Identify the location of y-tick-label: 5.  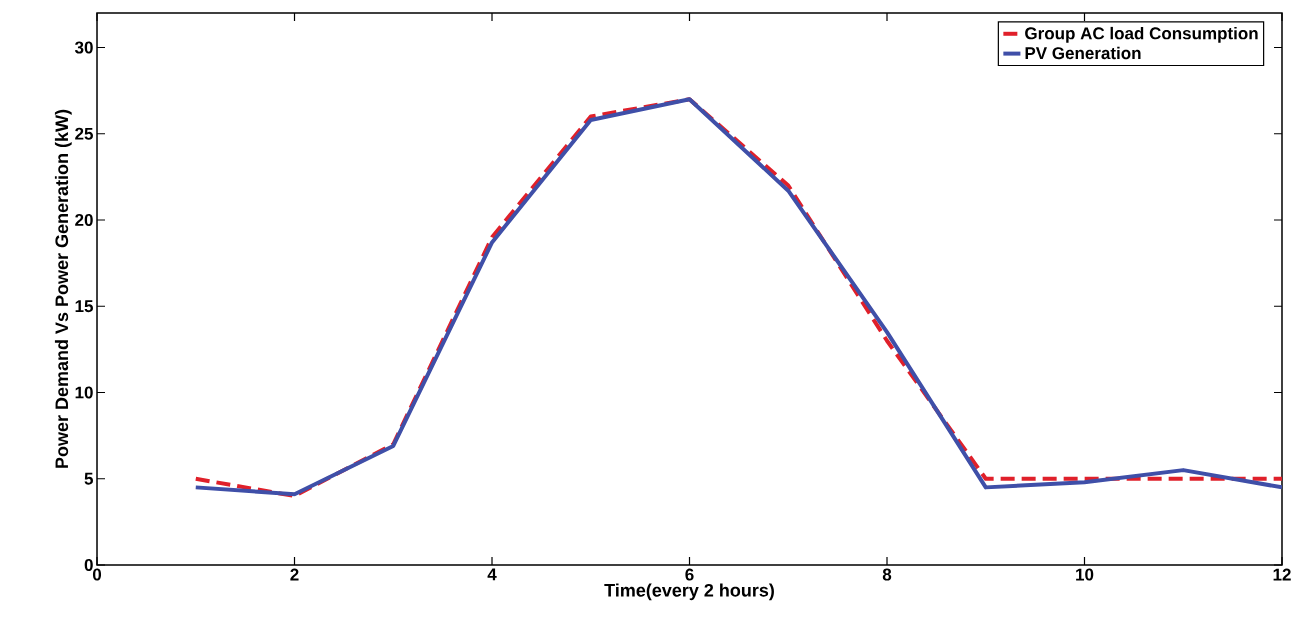
(89, 478).